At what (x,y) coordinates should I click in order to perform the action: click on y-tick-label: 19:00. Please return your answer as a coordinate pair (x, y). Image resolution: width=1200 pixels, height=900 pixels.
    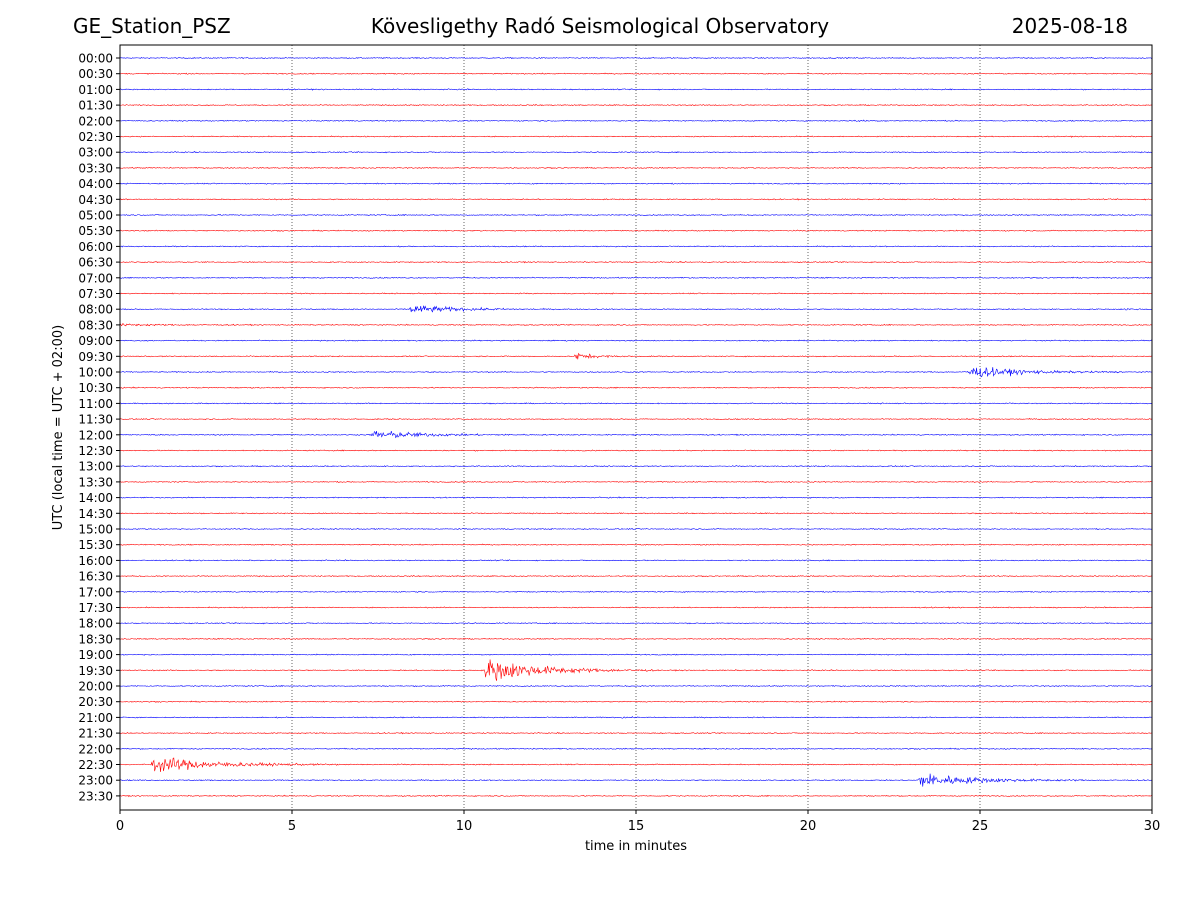
    Looking at the image, I should click on (95, 655).